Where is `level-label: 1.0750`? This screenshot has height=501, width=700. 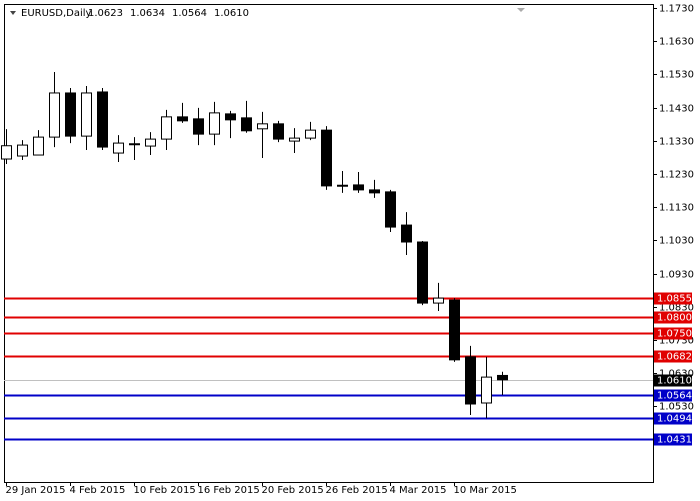
level-label: 1.0750 is located at coordinates (674, 334).